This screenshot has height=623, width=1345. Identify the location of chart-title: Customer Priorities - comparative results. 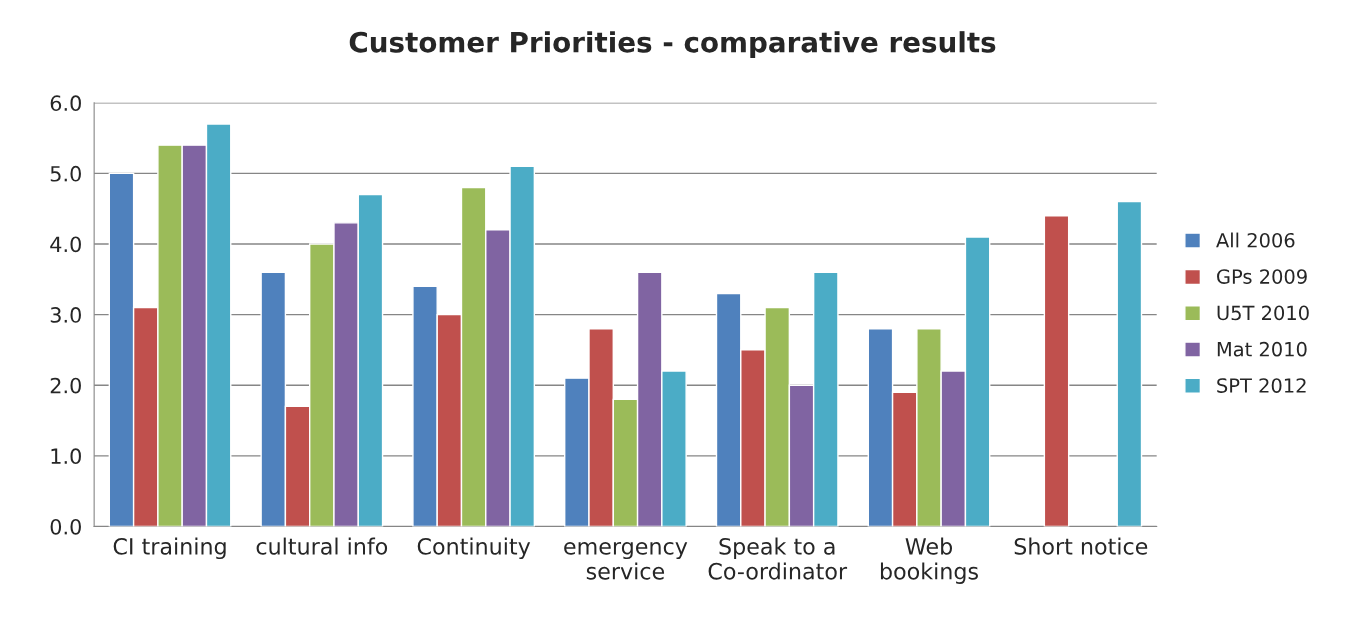
(672, 45).